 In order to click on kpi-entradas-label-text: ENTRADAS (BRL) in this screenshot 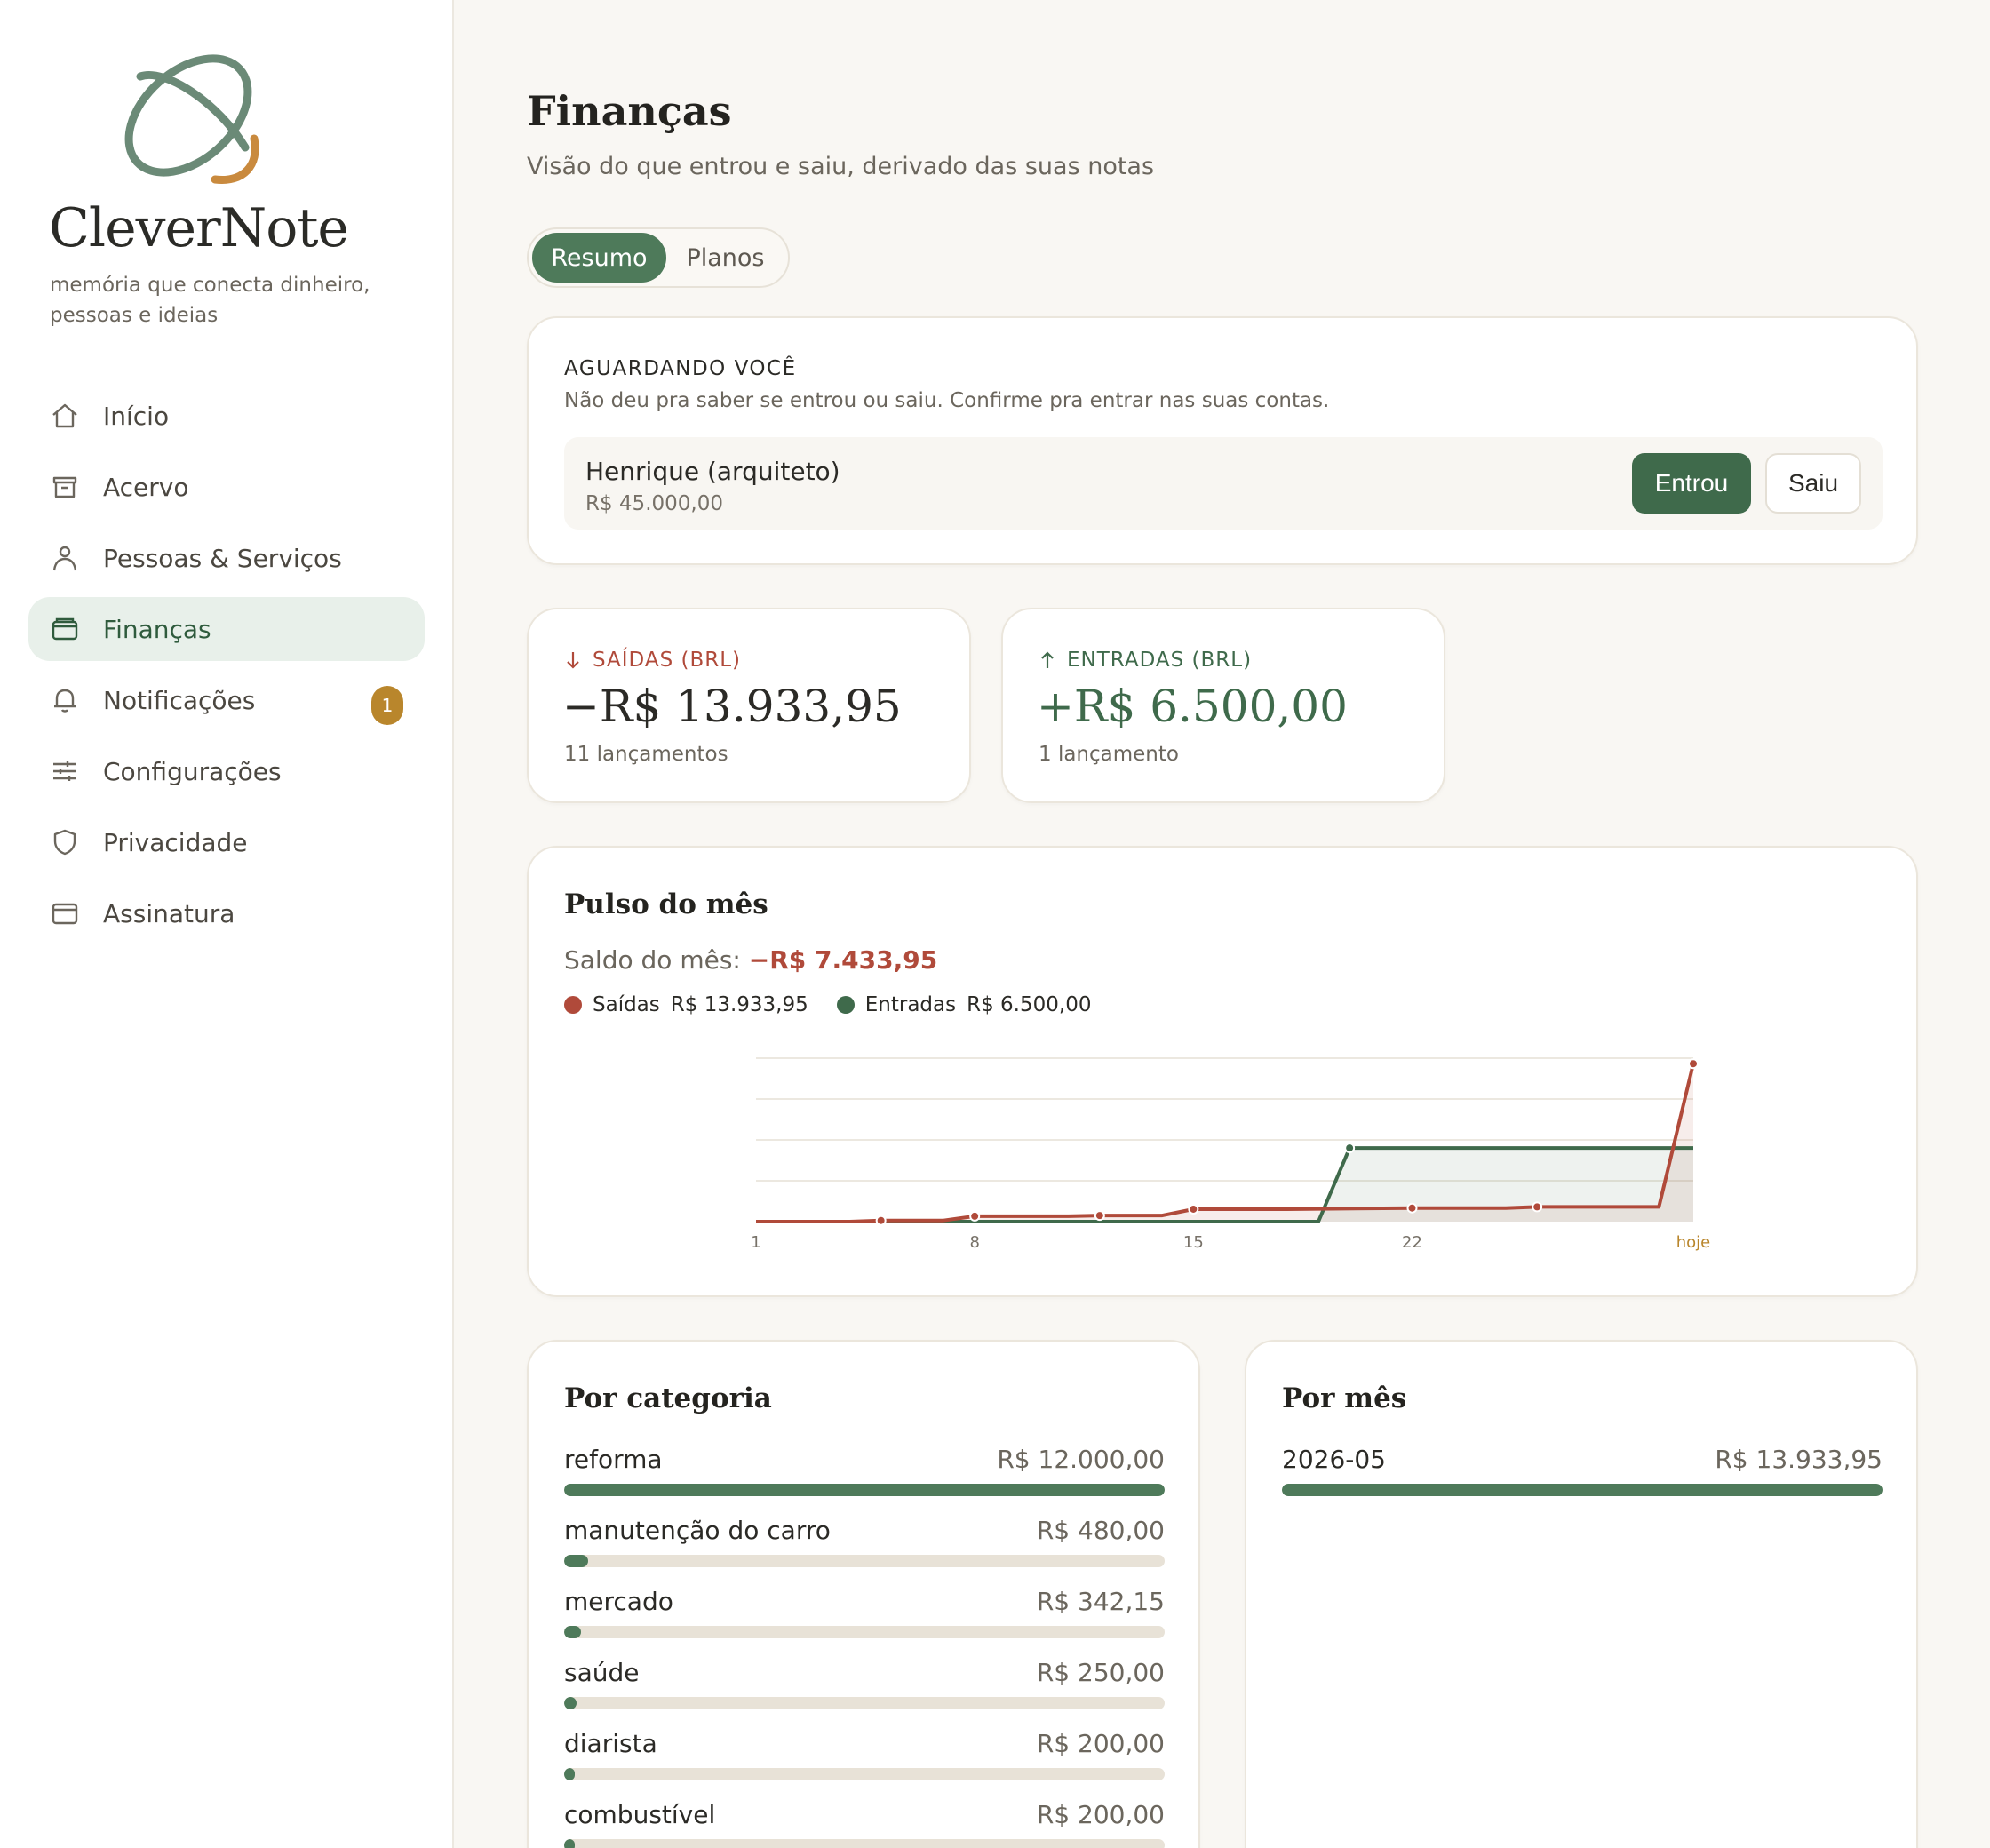, I will do `click(1160, 660)`.